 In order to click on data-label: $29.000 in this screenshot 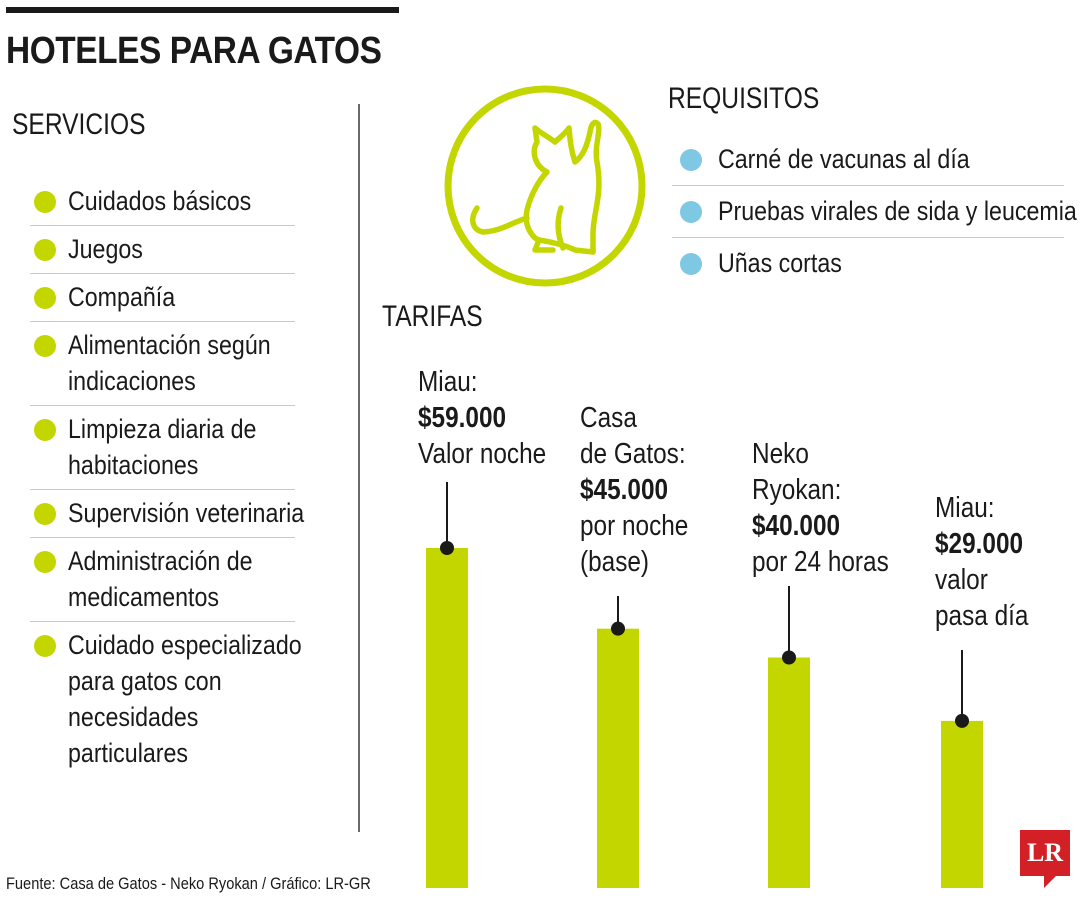, I will do `click(979, 544)`.